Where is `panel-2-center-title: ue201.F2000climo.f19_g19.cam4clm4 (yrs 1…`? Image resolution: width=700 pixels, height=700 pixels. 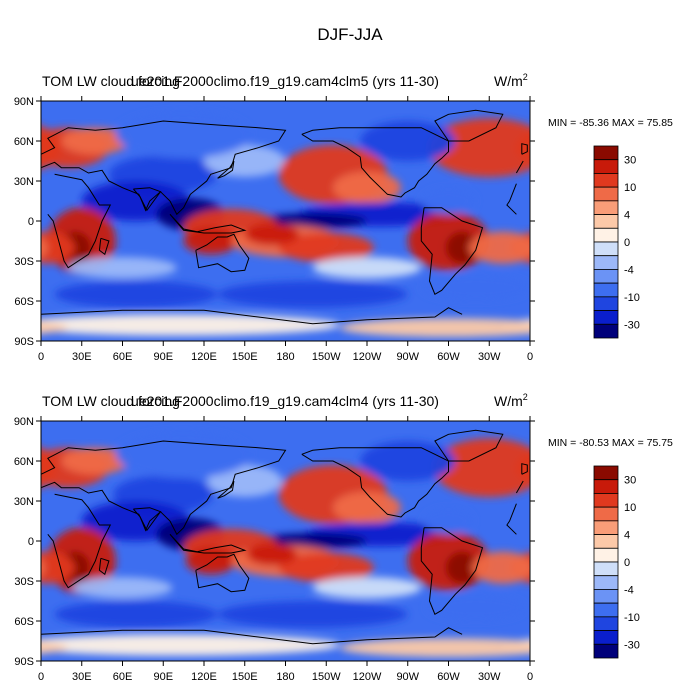
panel-2-center-title: ue201.F2000climo.f19_g19.cam4clm4 (yrs 1… is located at coordinates (285, 401).